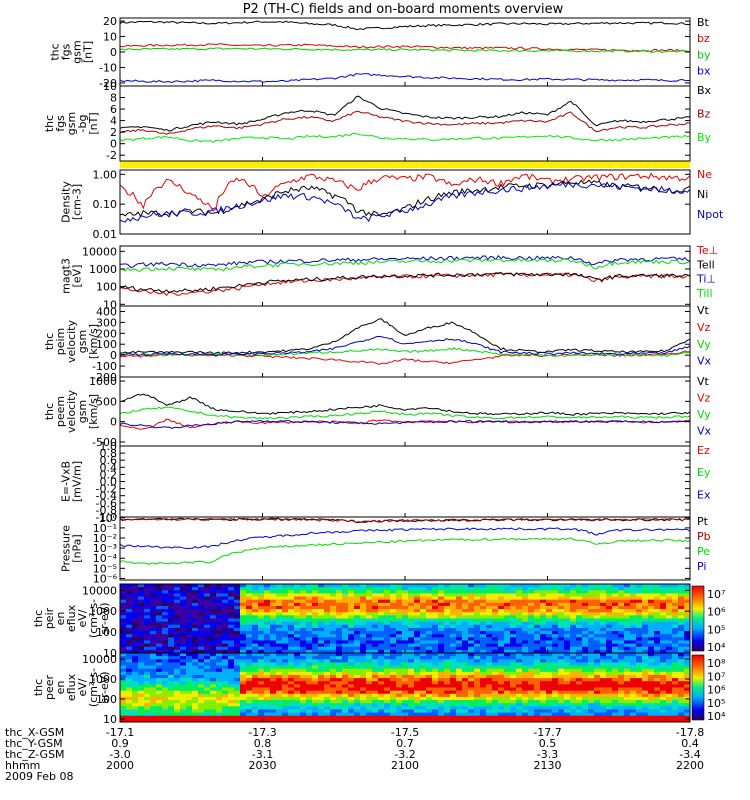 The height and width of the screenshot is (800, 750). What do you see at coordinates (71, 687) in the screenshot?
I see `y-axis-label: thcpeerenefluxeV/(cm²-s-sr-eV)` at bounding box center [71, 687].